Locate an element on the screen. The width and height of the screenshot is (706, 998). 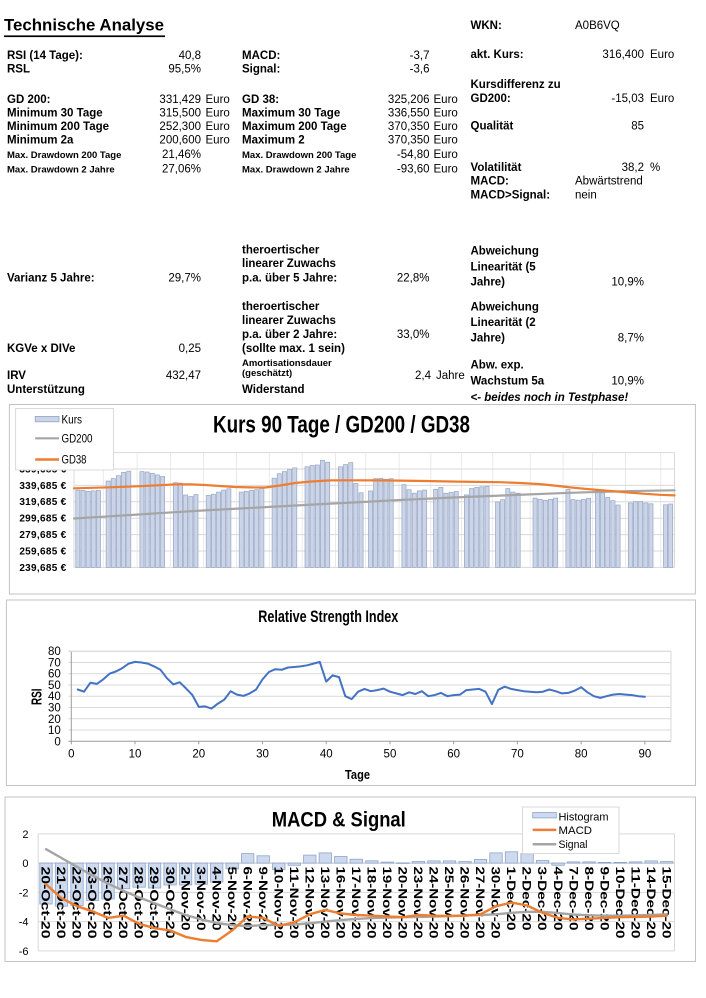
svg-text: Abwärtstrend is located at coordinates (609, 182).